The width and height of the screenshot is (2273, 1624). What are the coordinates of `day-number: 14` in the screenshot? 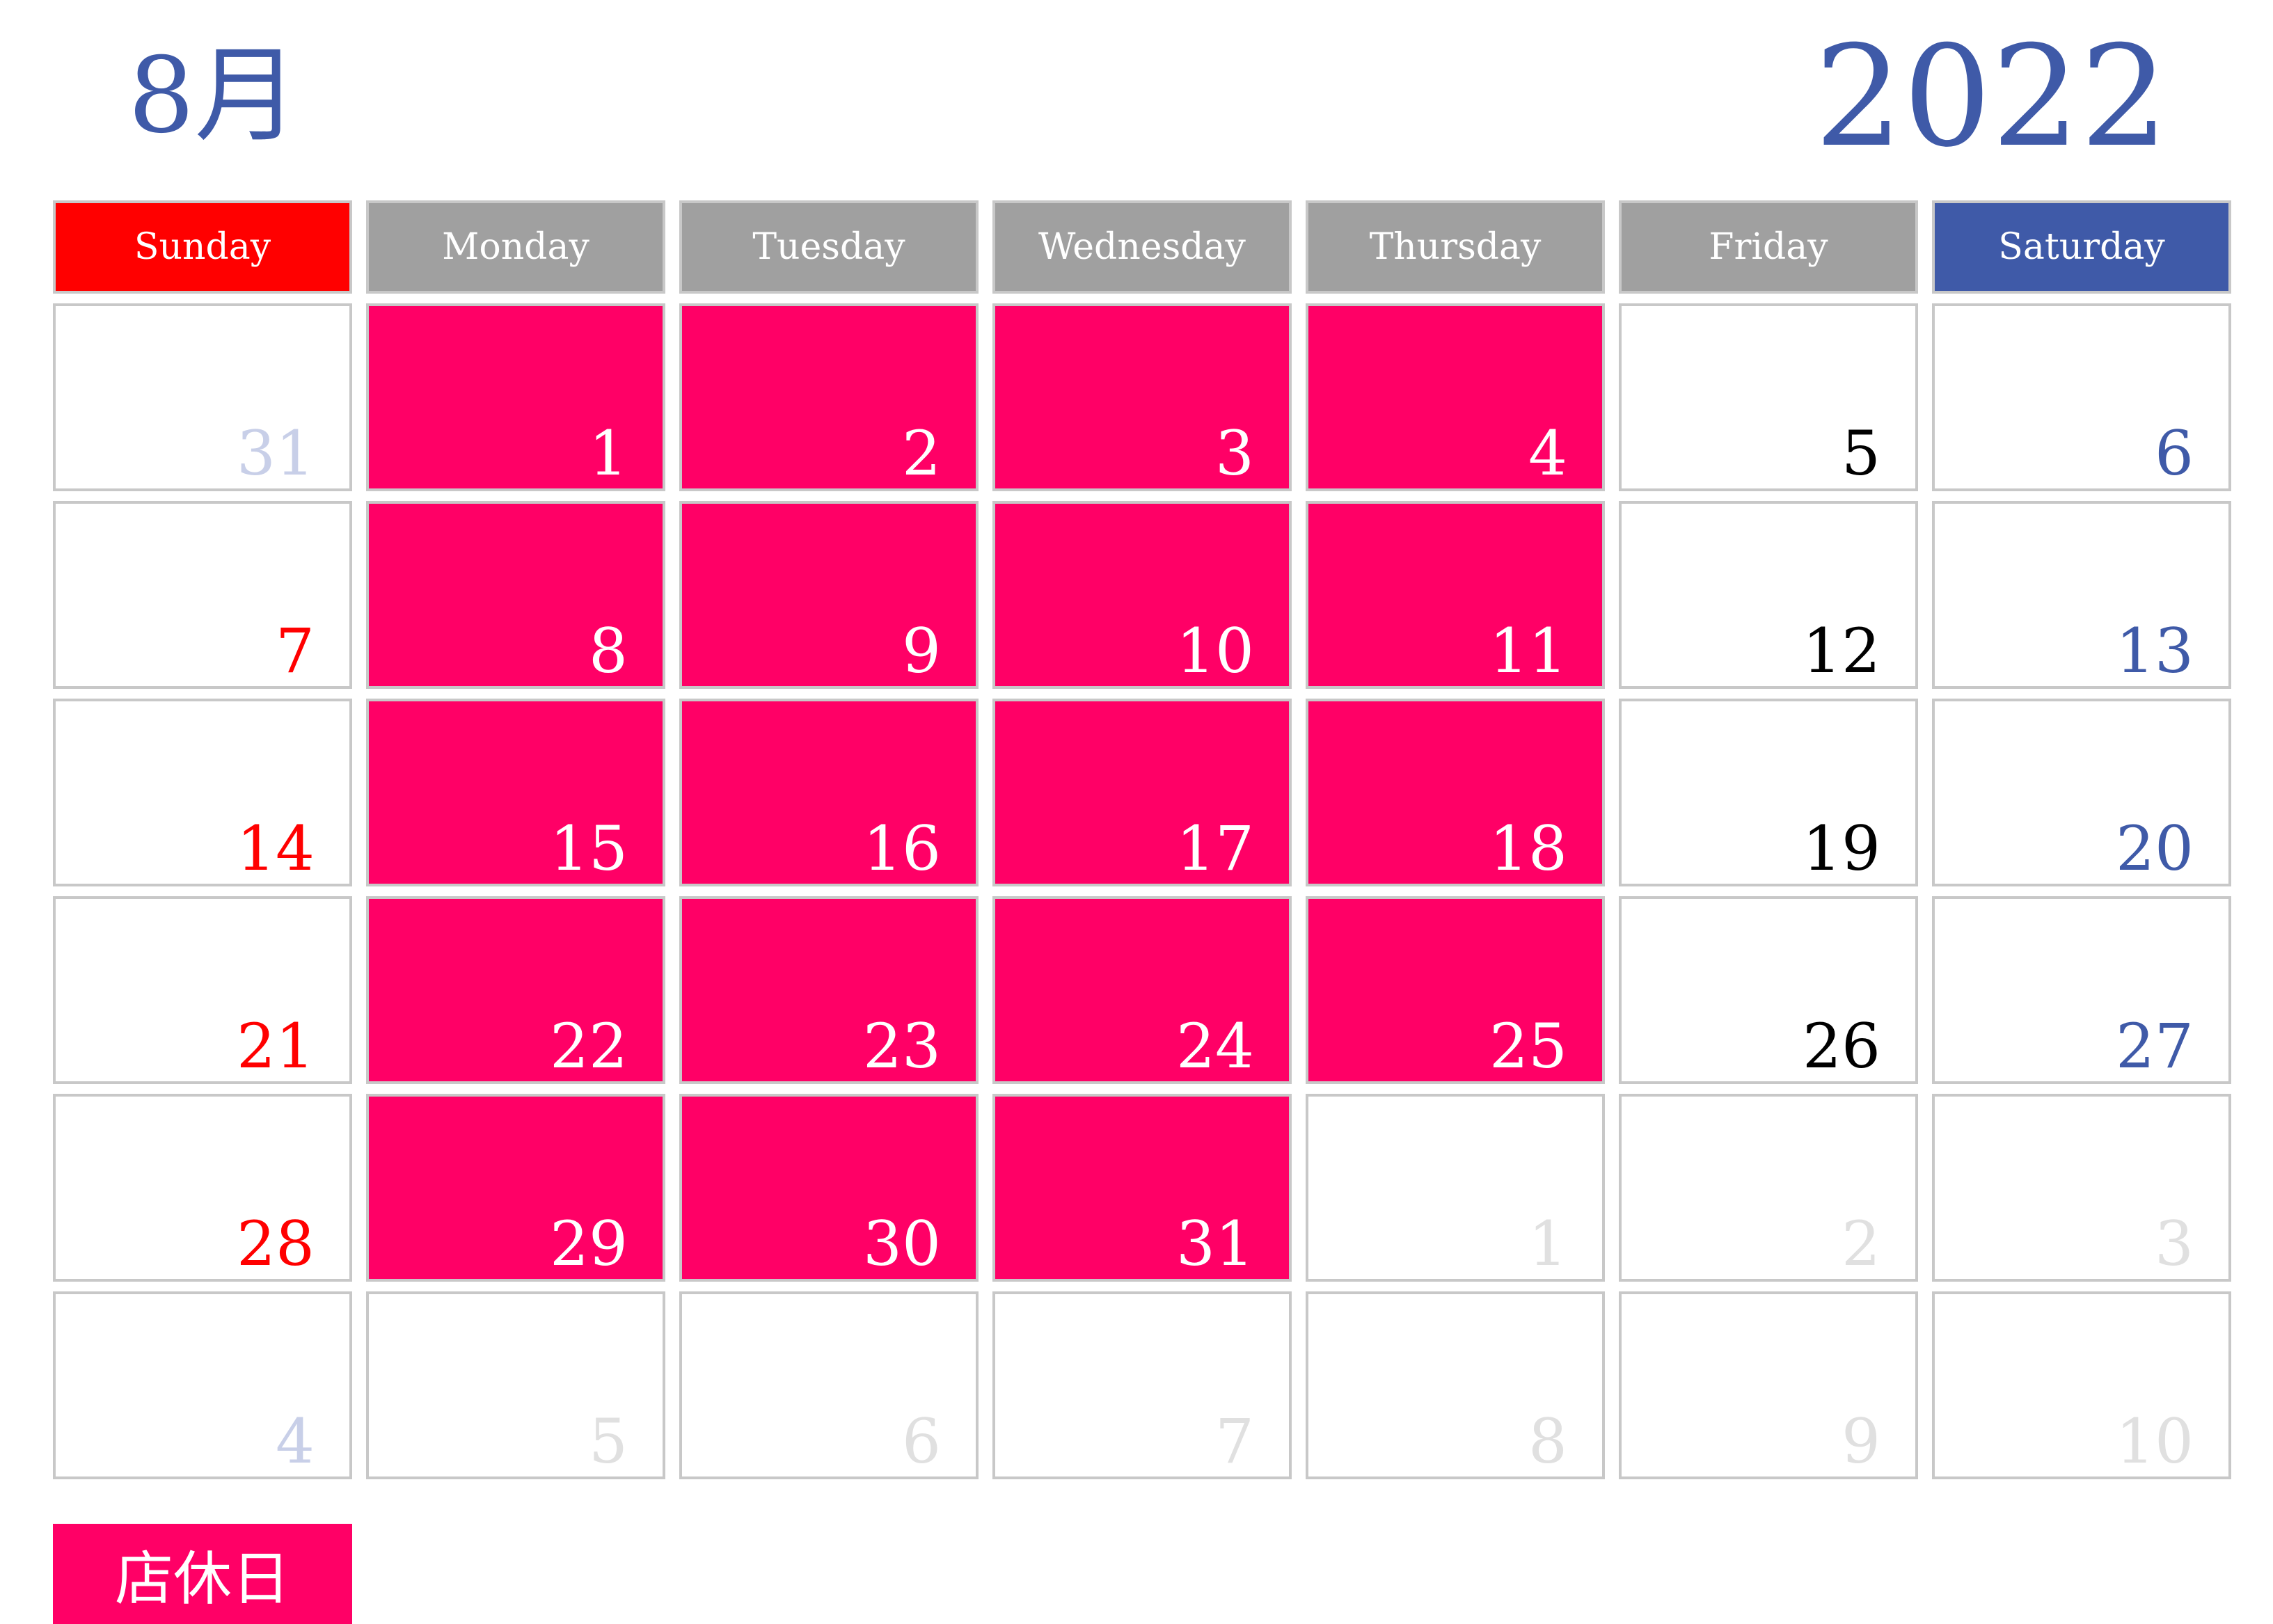 It's located at (276, 848).